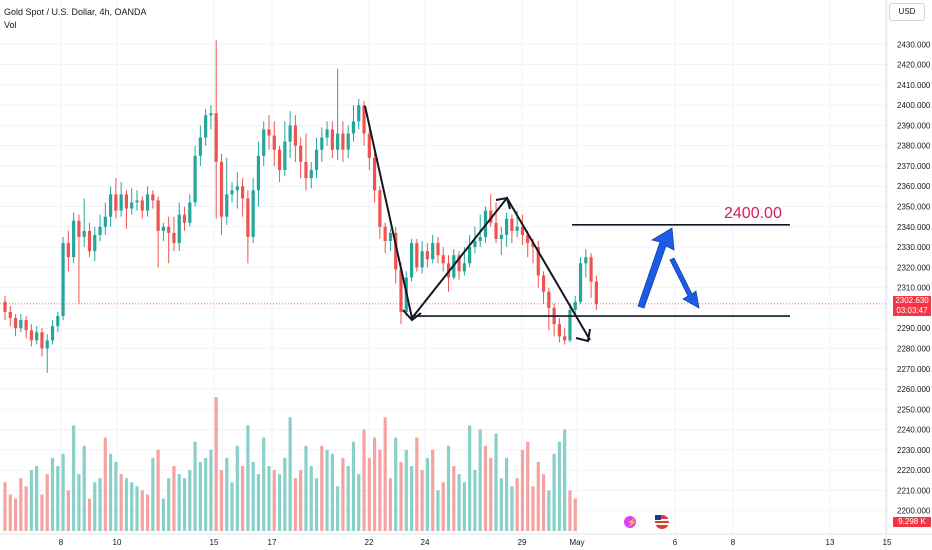 The height and width of the screenshot is (550, 932). What do you see at coordinates (914, 207) in the screenshot?
I see `price-tick-label: 2350.000` at bounding box center [914, 207].